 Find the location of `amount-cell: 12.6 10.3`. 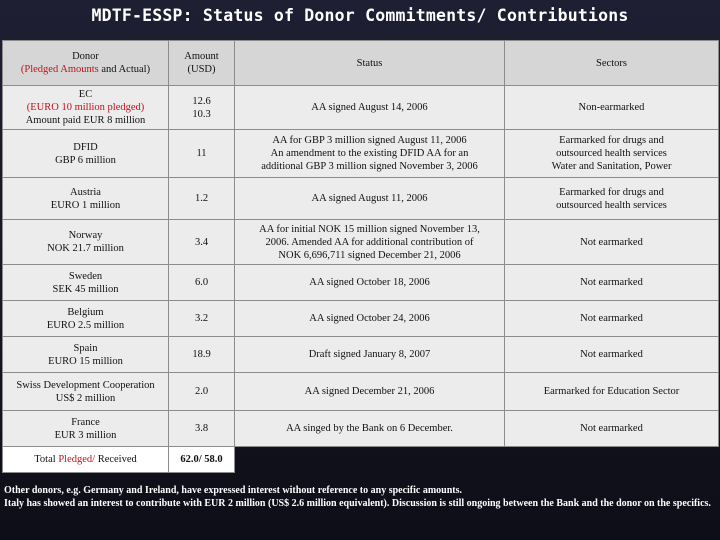

amount-cell: 12.6 10.3 is located at coordinates (201, 107).